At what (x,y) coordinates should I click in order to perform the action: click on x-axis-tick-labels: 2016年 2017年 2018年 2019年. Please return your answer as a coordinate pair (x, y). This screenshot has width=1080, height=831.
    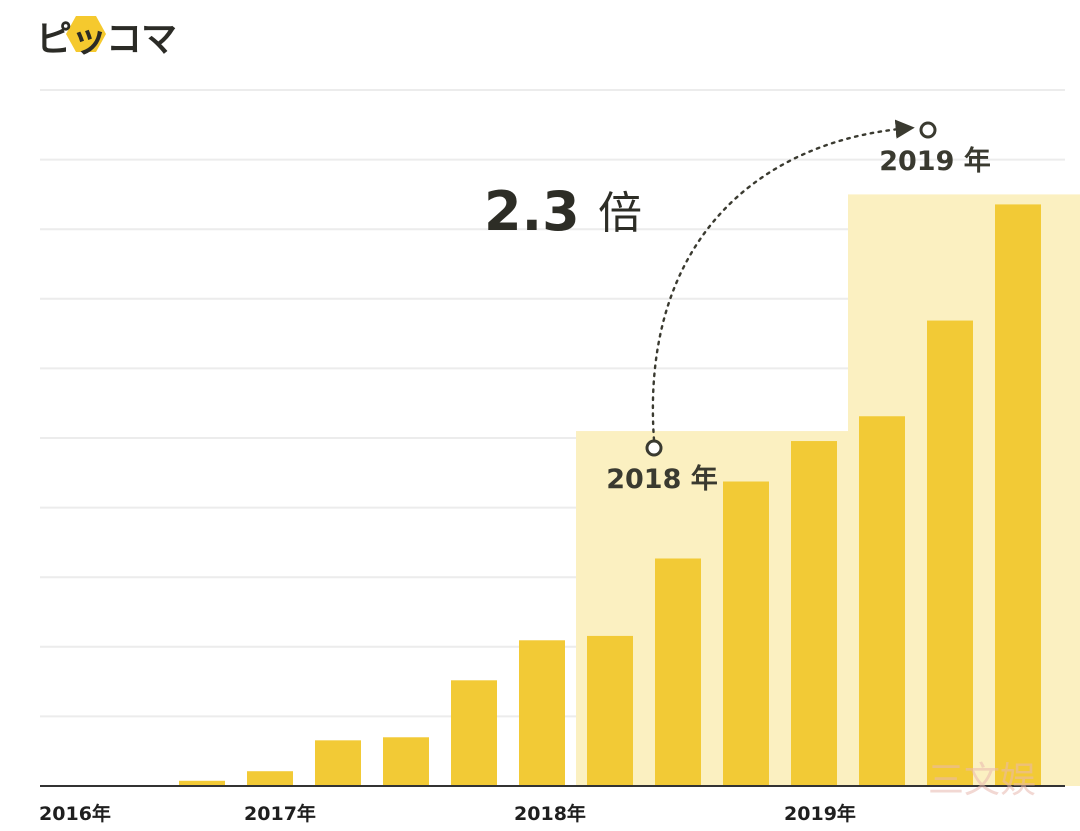
    Looking at the image, I should click on (447, 813).